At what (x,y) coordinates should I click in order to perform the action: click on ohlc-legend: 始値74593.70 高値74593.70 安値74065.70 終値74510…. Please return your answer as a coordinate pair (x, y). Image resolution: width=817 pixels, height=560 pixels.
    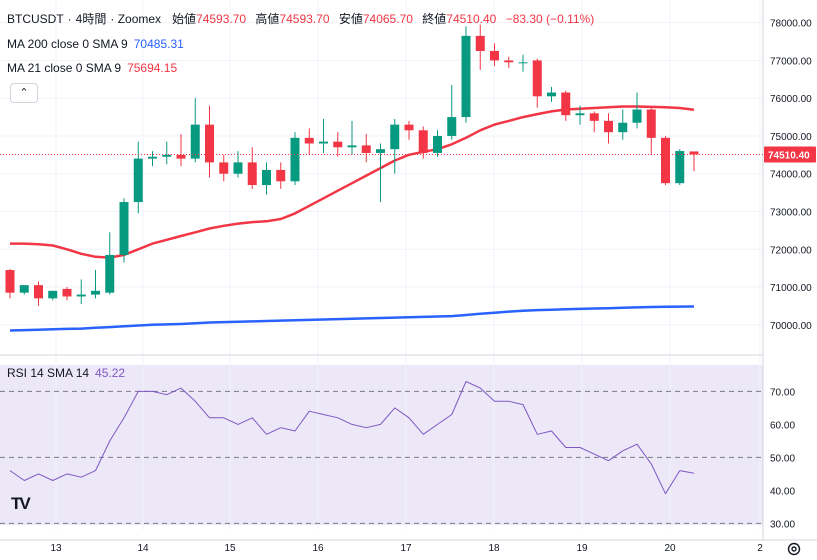
    Looking at the image, I should click on (386, 18).